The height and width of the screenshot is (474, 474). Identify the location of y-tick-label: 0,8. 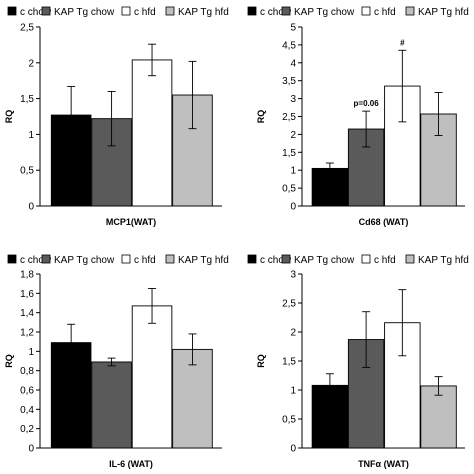
(27, 371).